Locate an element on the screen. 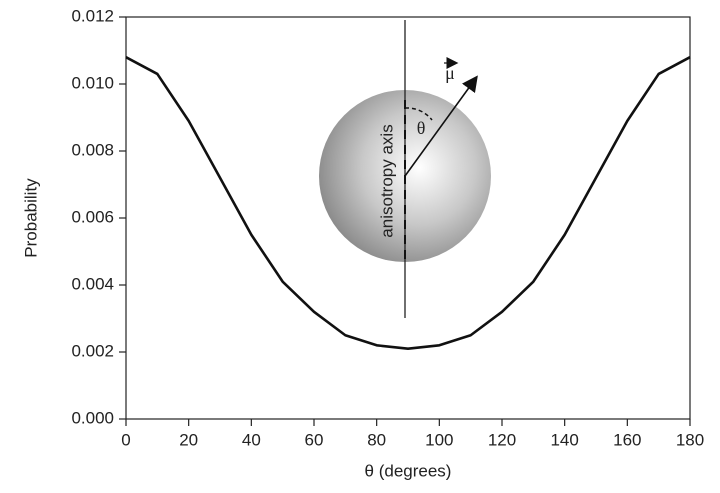  x-tick-label: 80 is located at coordinates (376, 439).